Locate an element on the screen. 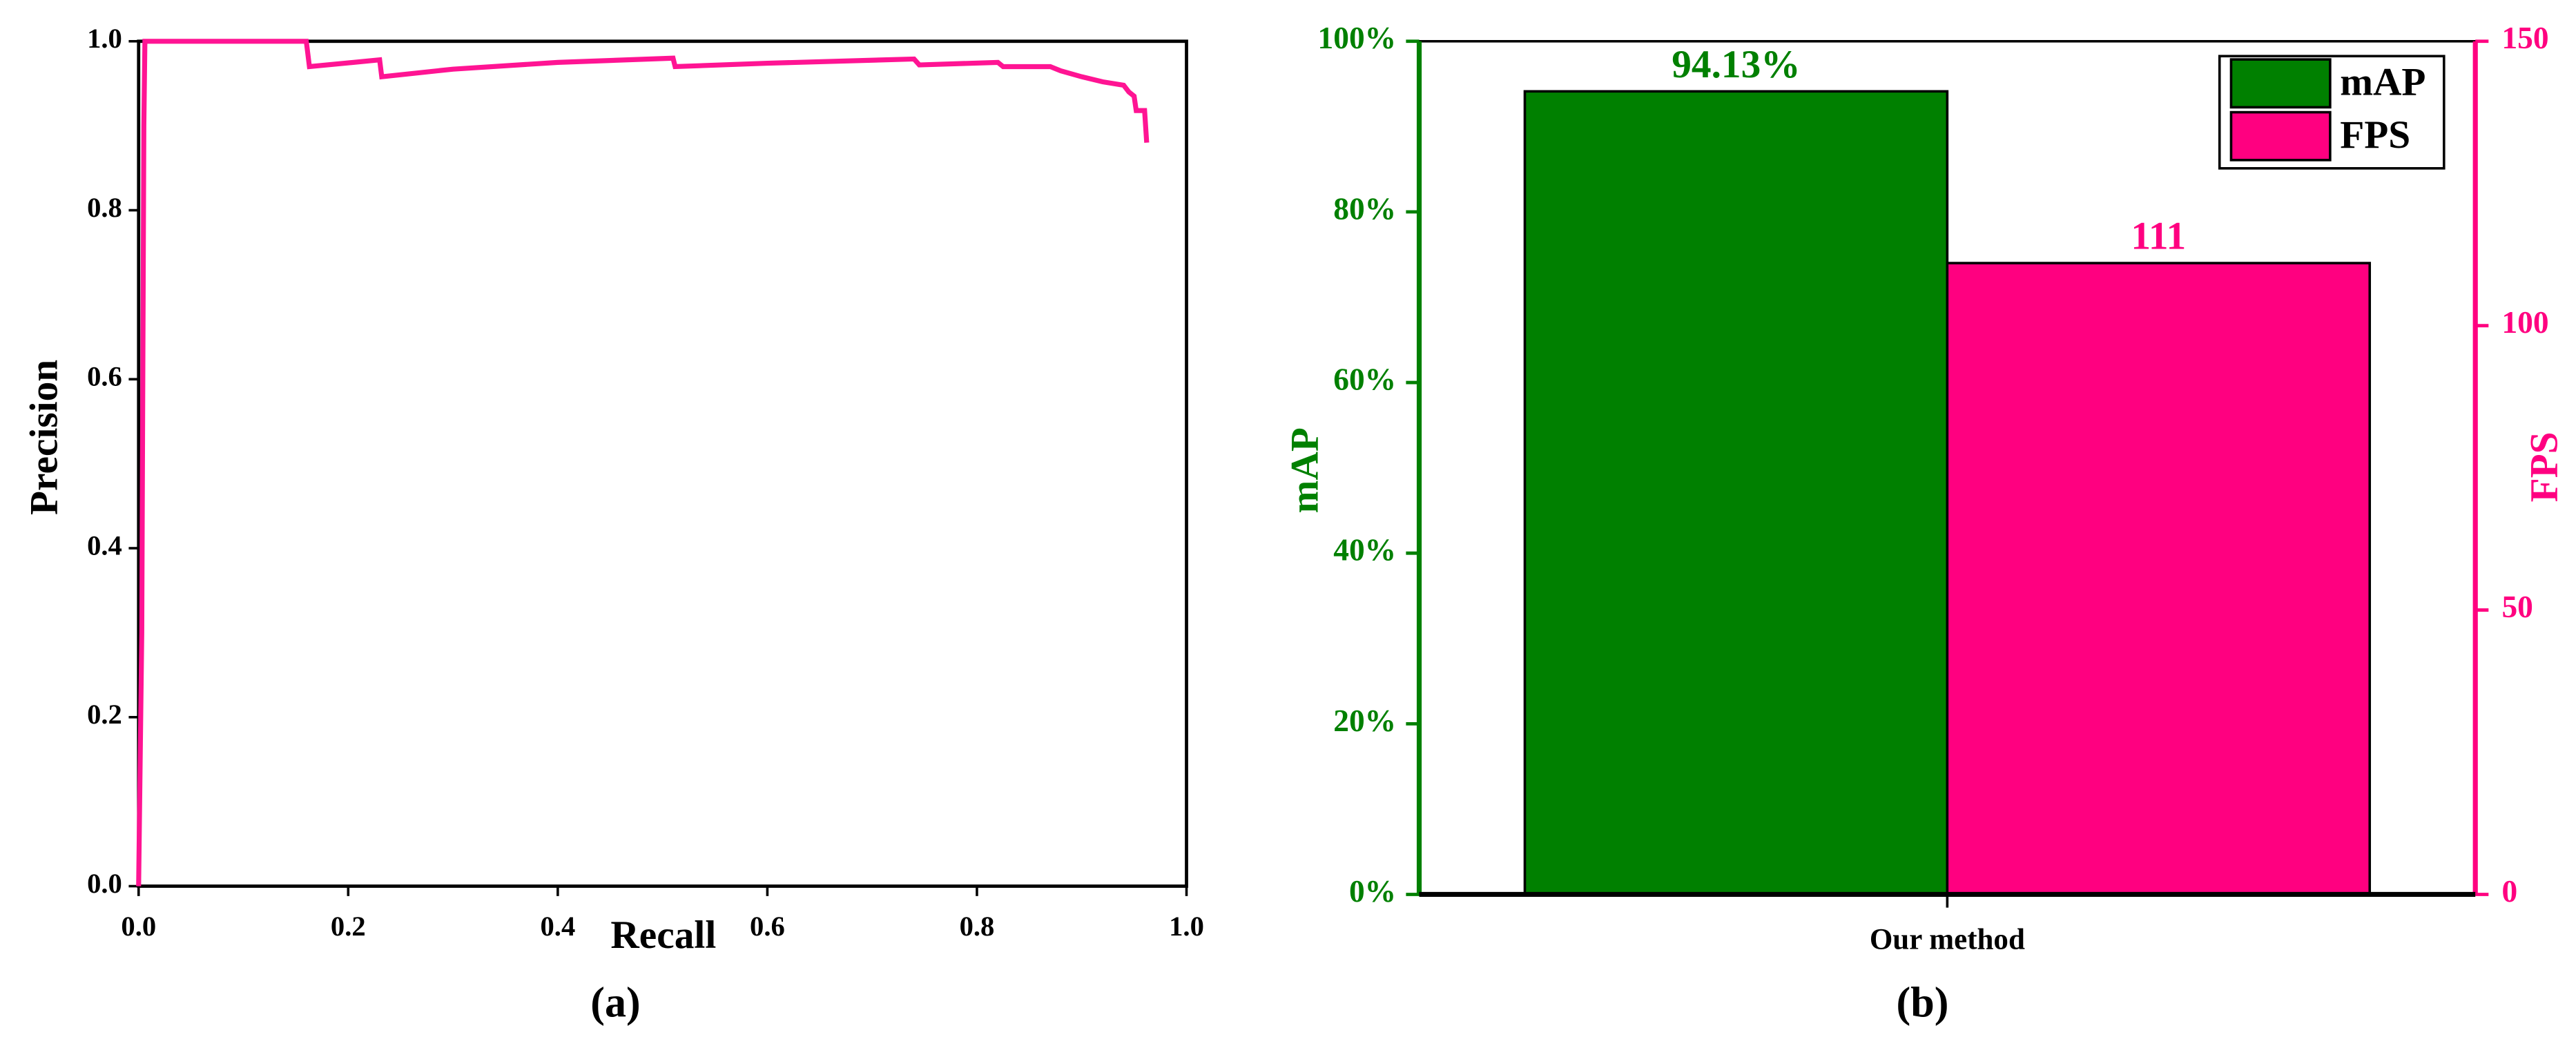 The width and height of the screenshot is (2576, 1037). y-tick-label: 0% is located at coordinates (1373, 891).